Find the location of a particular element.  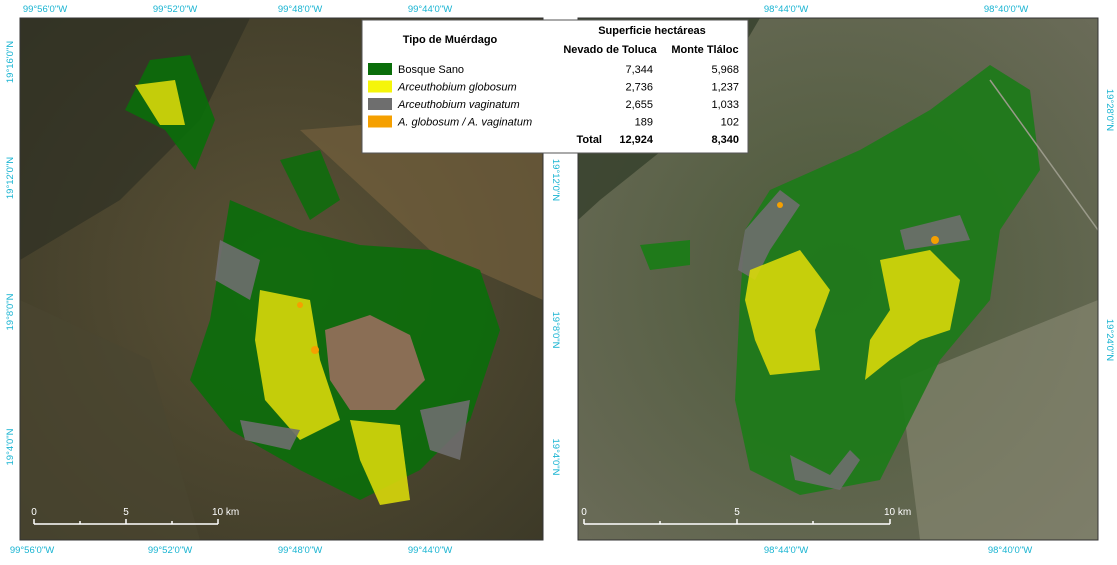

legend-value: 5,968 is located at coordinates (725, 70).